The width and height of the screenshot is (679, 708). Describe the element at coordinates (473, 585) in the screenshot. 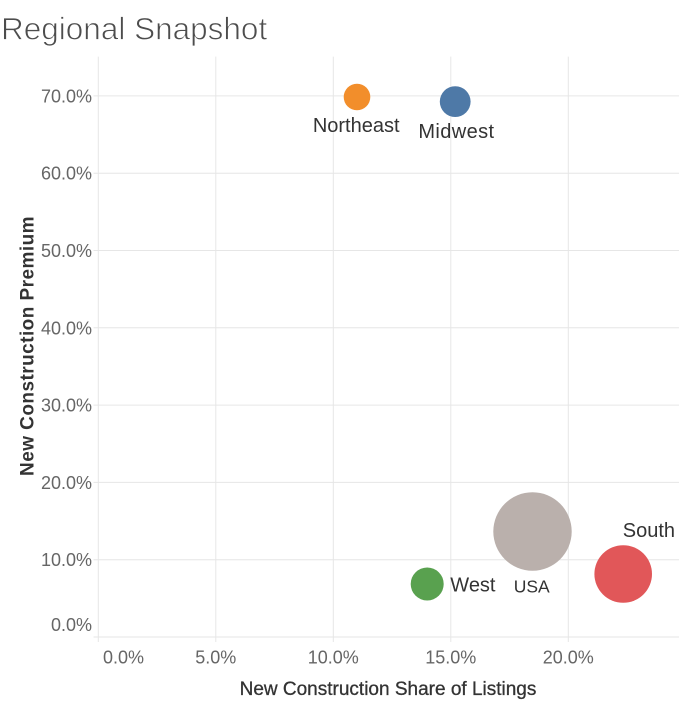

I see `svg-text: West` at that location.